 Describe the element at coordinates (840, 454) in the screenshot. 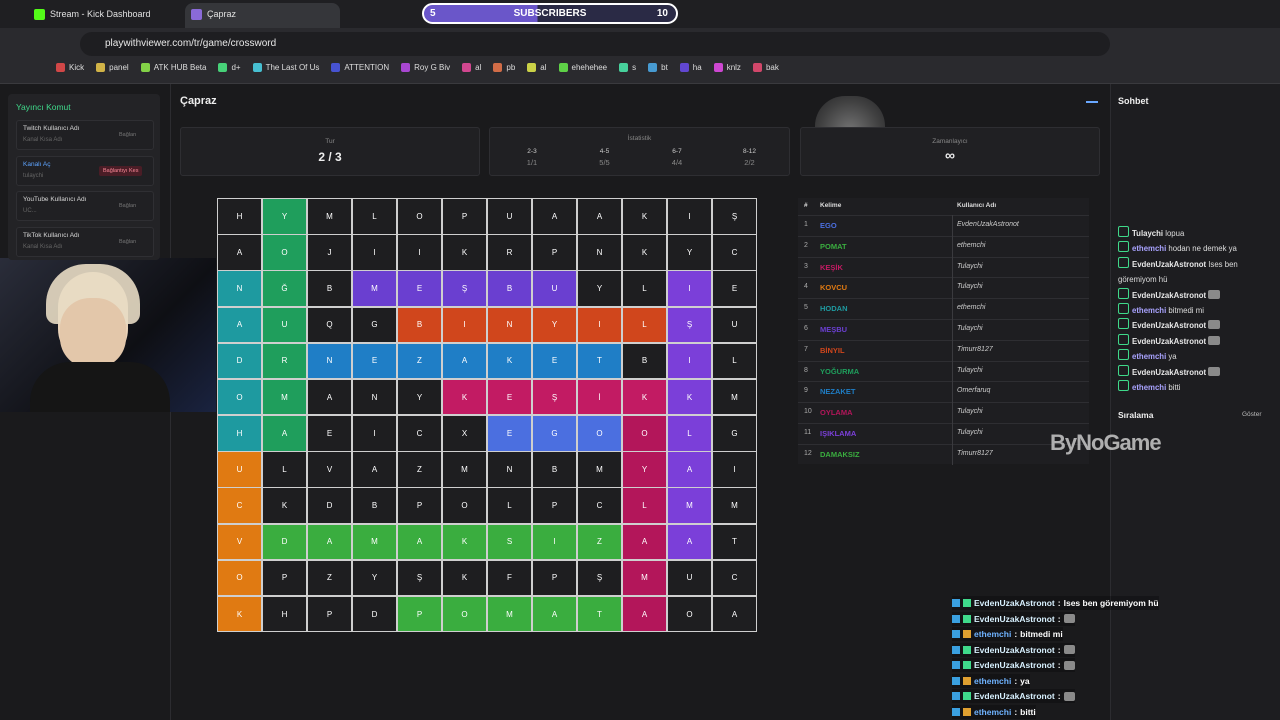

I see `row-word: DAMAKSIZ` at that location.